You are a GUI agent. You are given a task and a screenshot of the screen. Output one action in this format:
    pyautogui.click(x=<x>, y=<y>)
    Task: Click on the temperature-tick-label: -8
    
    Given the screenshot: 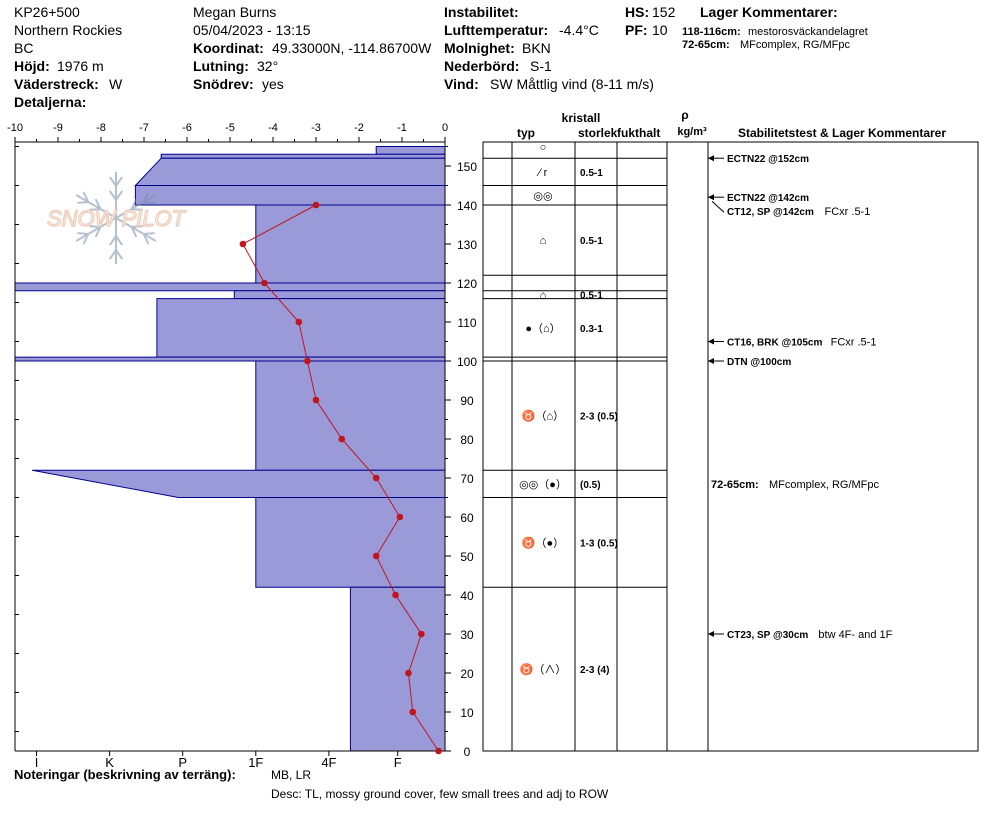 What is the action you would take?
    pyautogui.click(x=101, y=128)
    